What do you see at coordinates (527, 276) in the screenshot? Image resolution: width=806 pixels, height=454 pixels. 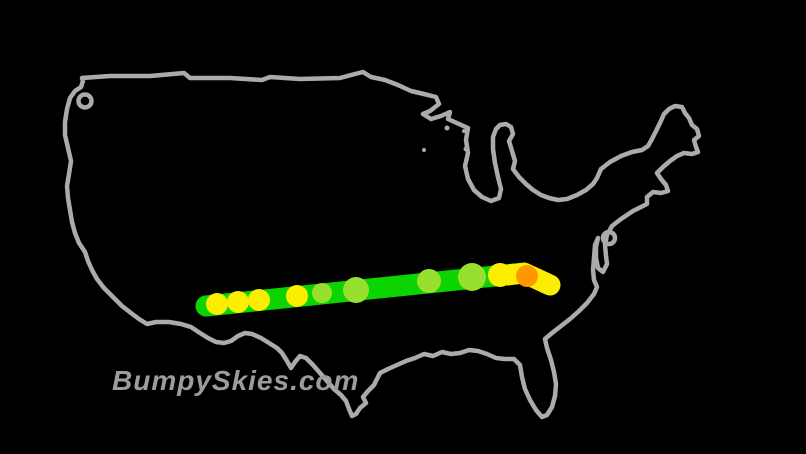 I see `turbulence-dot-moderate` at bounding box center [527, 276].